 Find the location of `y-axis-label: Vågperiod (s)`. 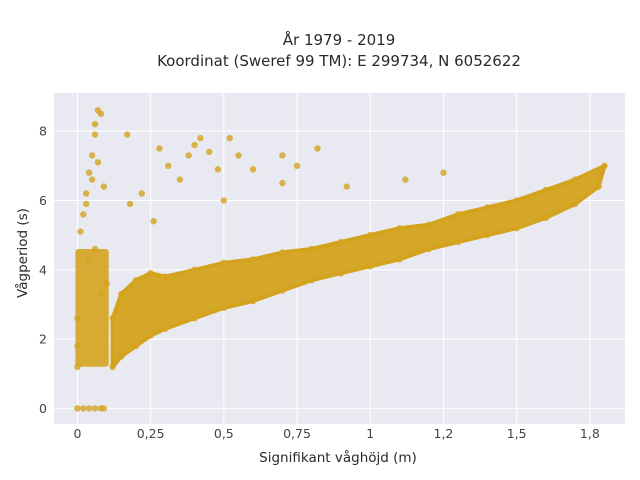

y-axis-label: Vågperiod (s) is located at coordinates (22, 253).